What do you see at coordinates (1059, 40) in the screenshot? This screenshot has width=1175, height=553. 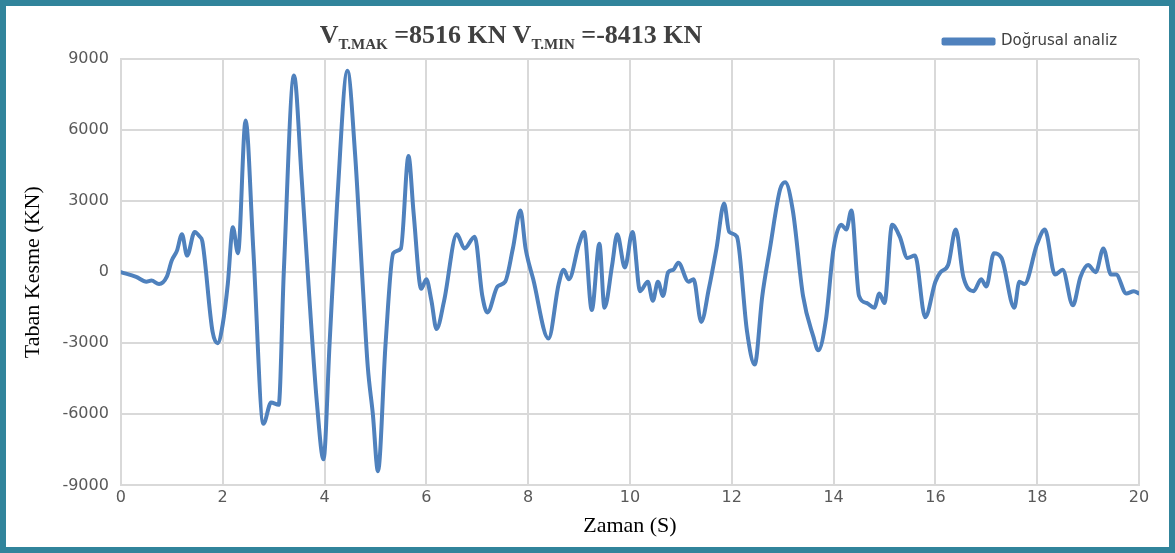 I see `legend-label: Doğrusal analiz` at bounding box center [1059, 40].